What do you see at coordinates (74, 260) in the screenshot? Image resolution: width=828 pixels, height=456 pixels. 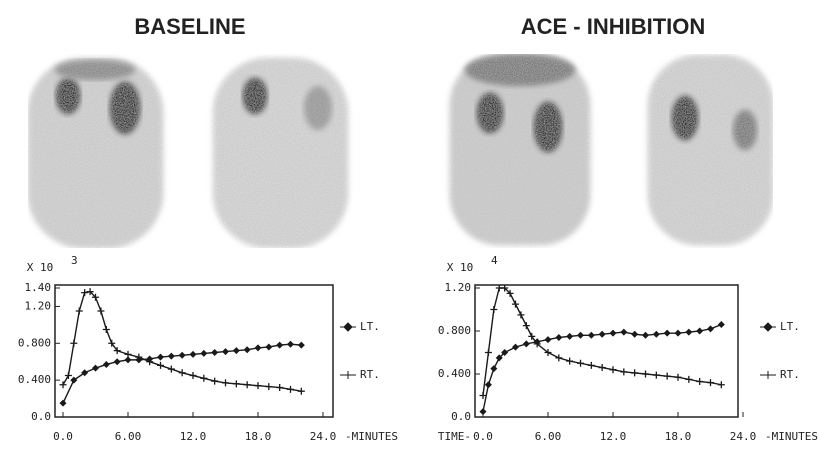 I see `y-axis-exponent: 3` at bounding box center [74, 260].